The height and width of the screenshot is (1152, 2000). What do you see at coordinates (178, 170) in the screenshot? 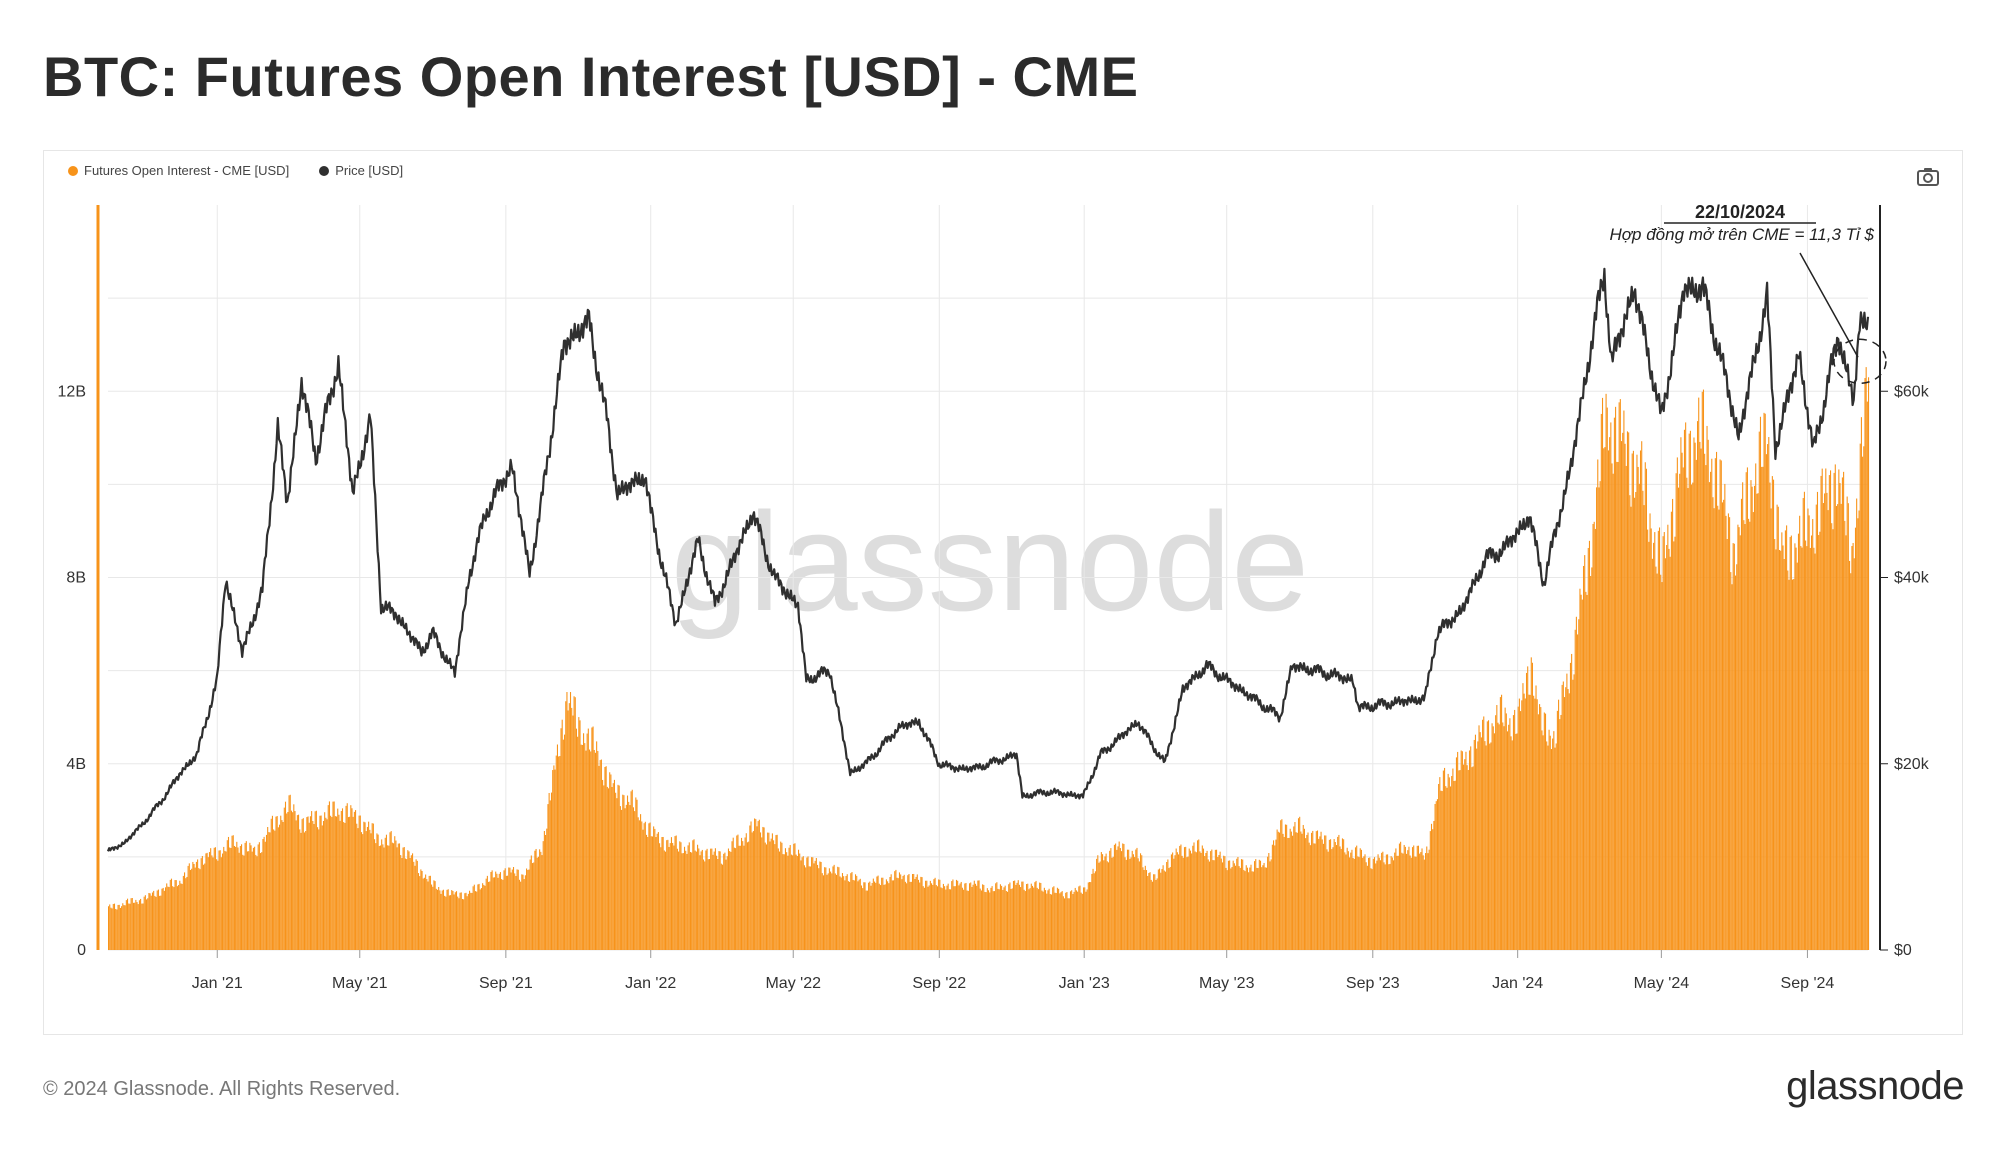
I see `legend-item-open-interest: Futures Open Interest - CME [USD]` at bounding box center [178, 170].